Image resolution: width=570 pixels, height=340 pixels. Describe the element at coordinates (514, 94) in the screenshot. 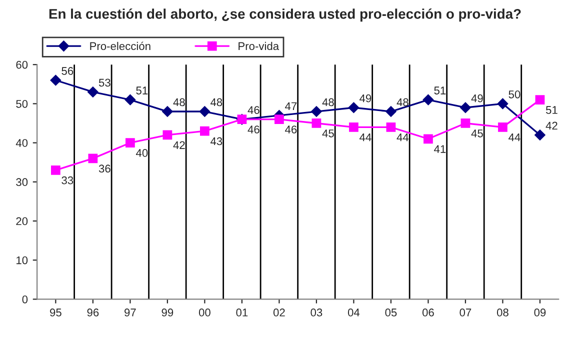

I see `data-label: 50` at that location.